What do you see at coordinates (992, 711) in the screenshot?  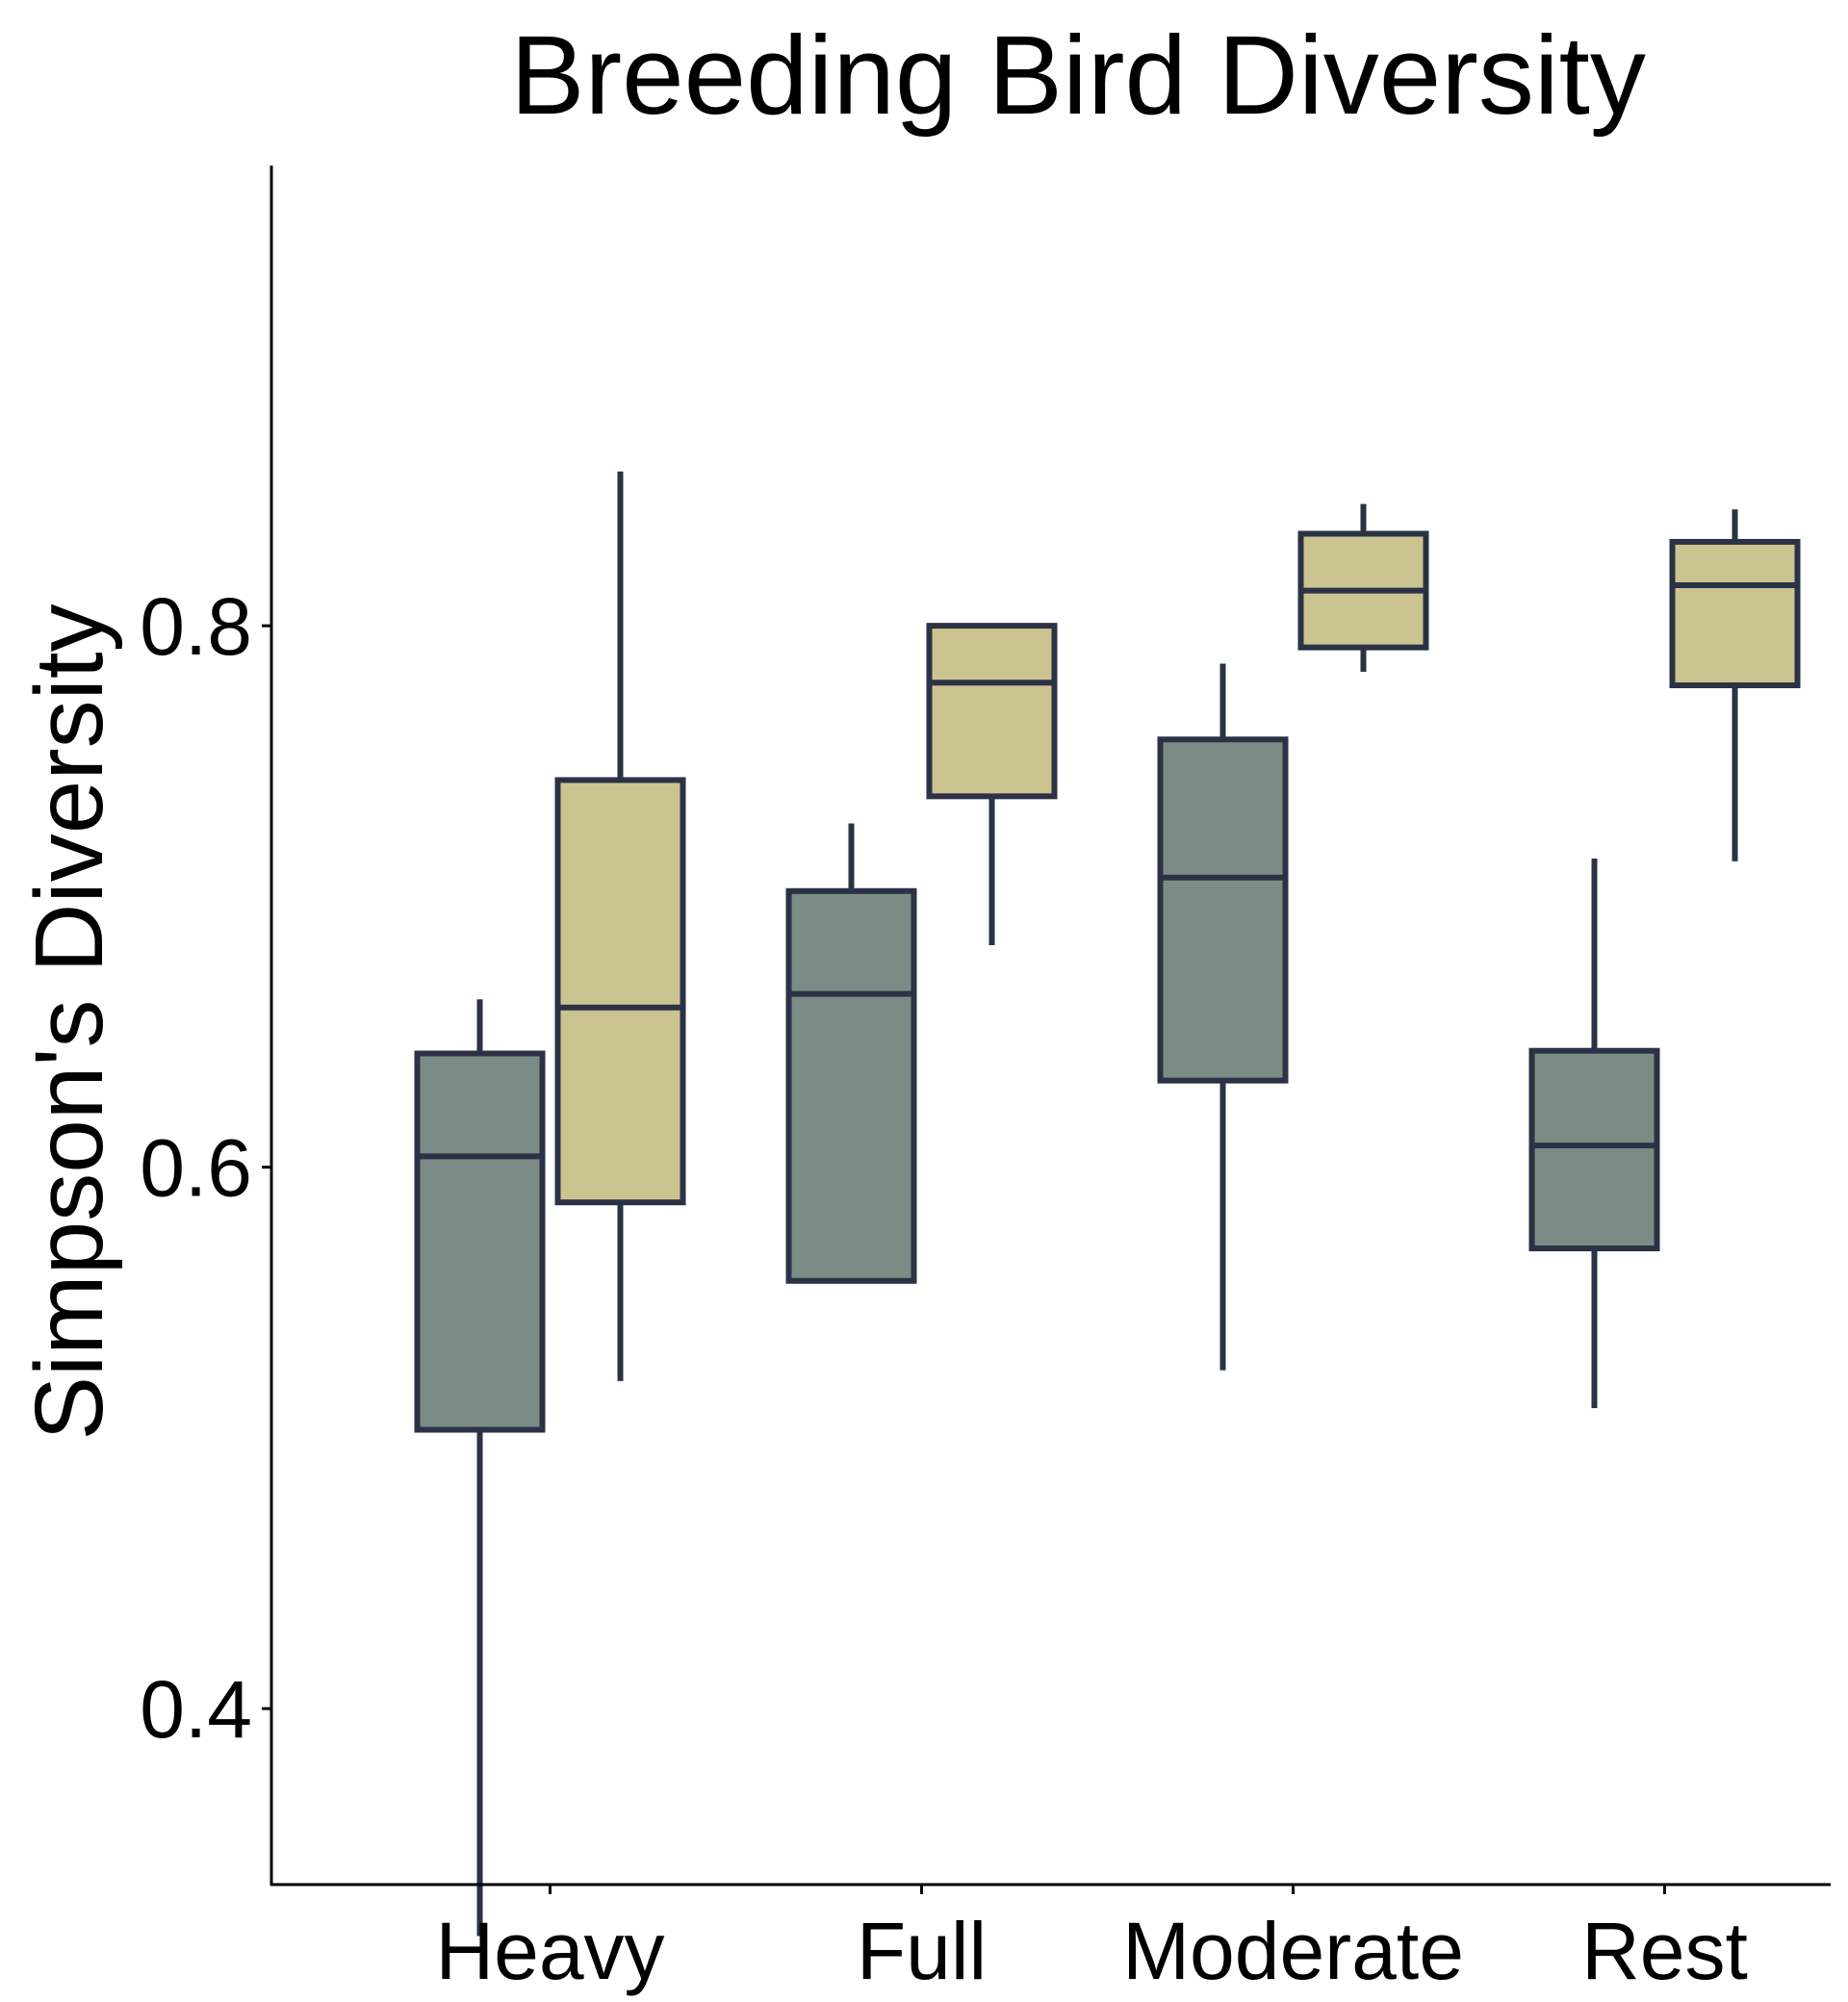 I see `box-series-2-full` at bounding box center [992, 711].